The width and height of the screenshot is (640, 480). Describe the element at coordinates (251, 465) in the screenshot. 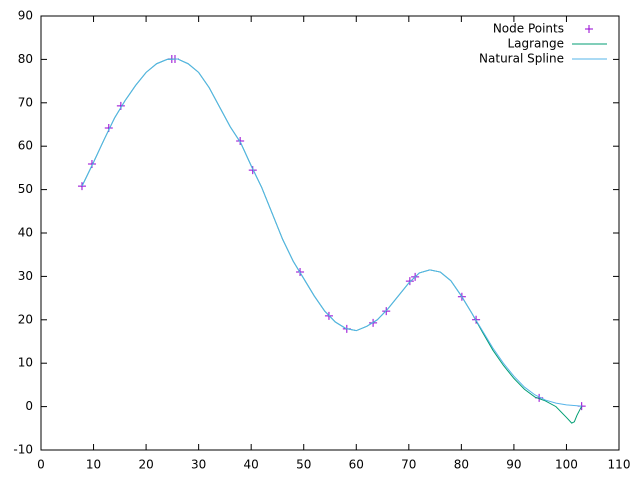

I see `x-tick-label: 40` at that location.